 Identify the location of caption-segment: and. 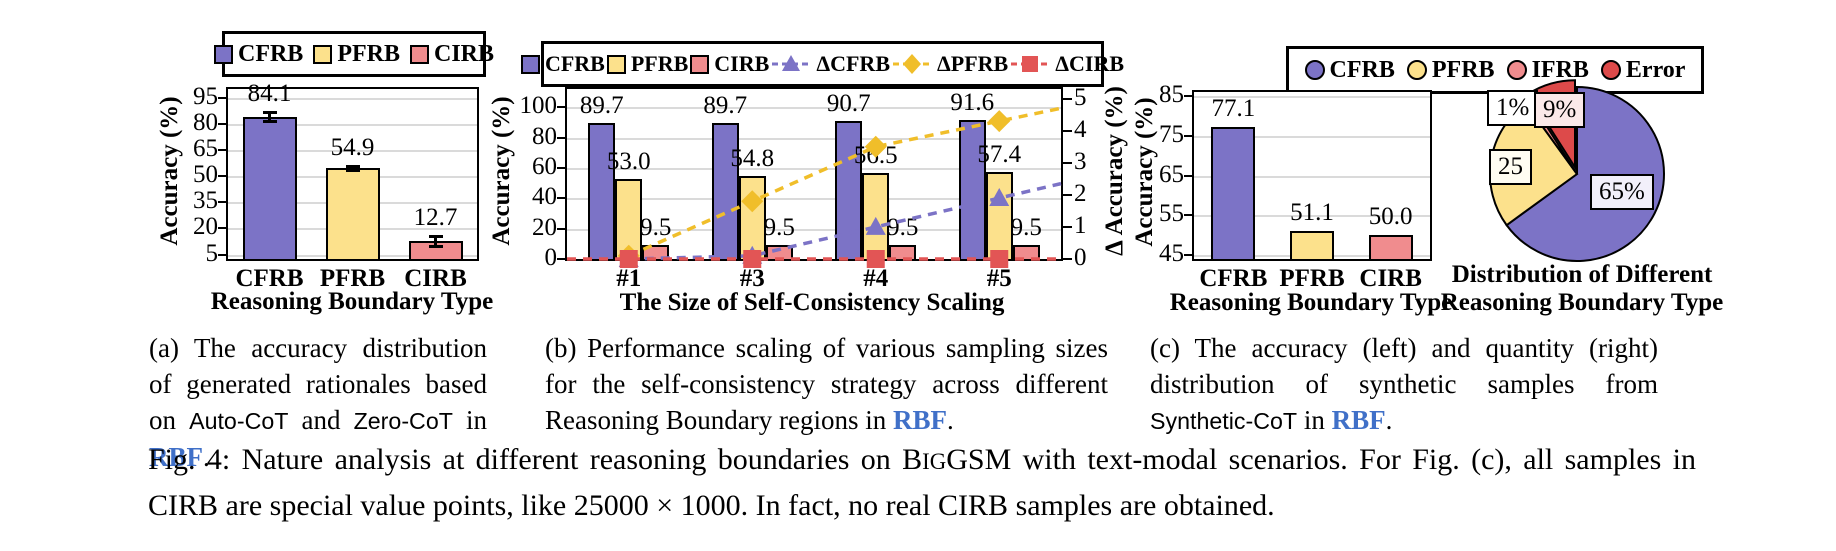
(321, 420).